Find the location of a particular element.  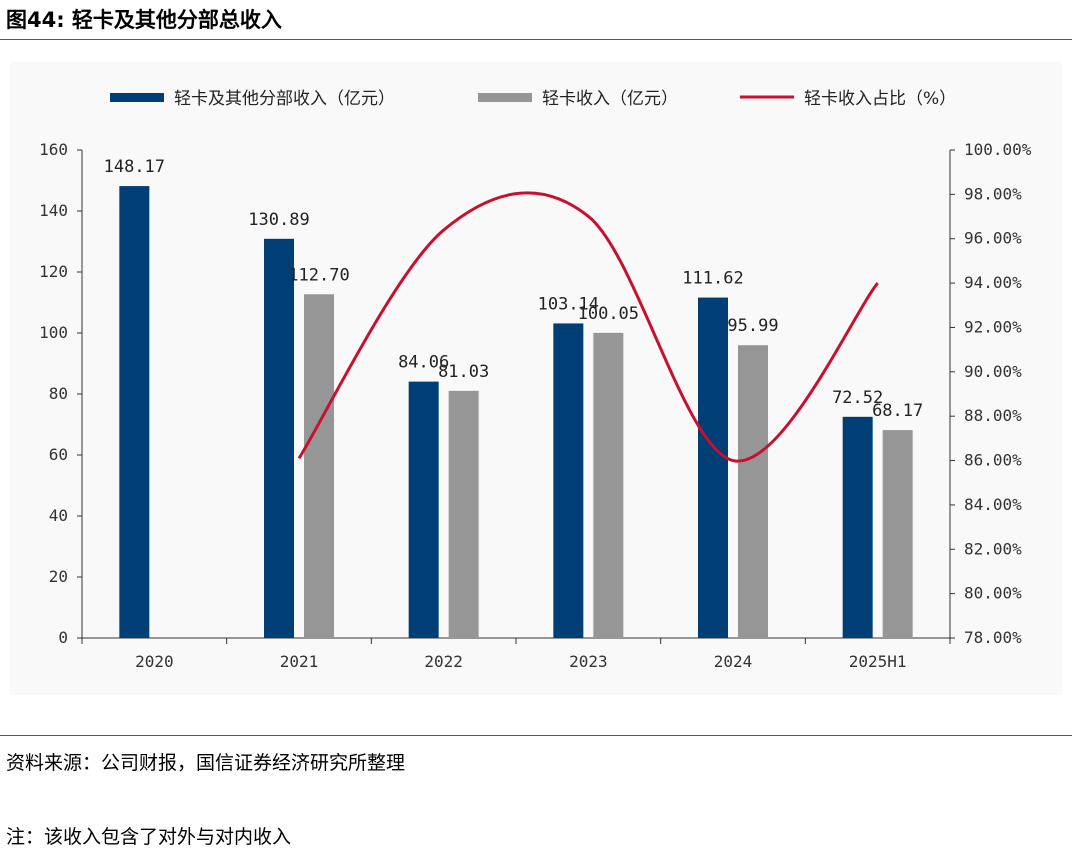

bar-data-label: 130.89 is located at coordinates (278, 220).